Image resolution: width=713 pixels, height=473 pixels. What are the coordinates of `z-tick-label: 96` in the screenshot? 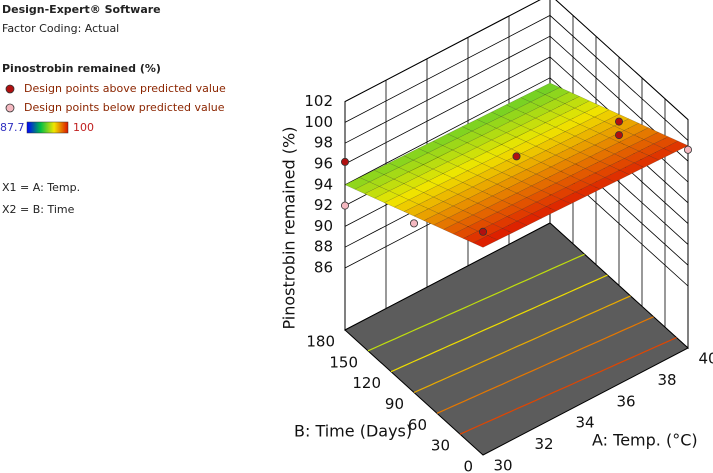 It's located at (323, 164).